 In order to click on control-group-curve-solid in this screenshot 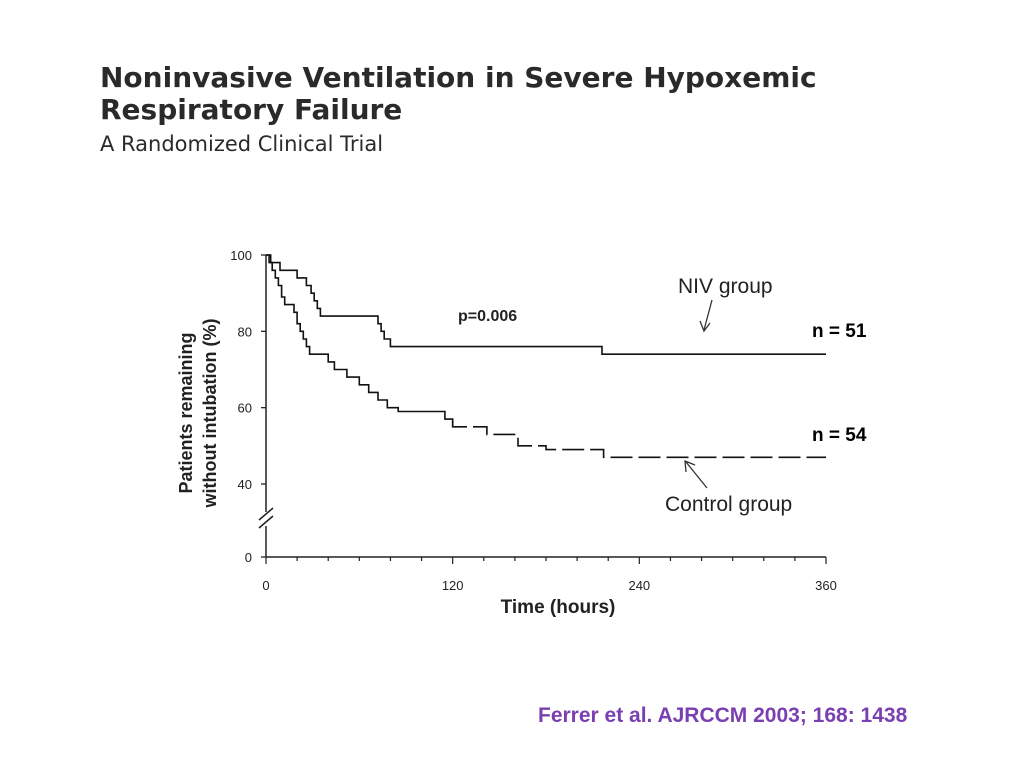, I will do `click(360, 340)`.